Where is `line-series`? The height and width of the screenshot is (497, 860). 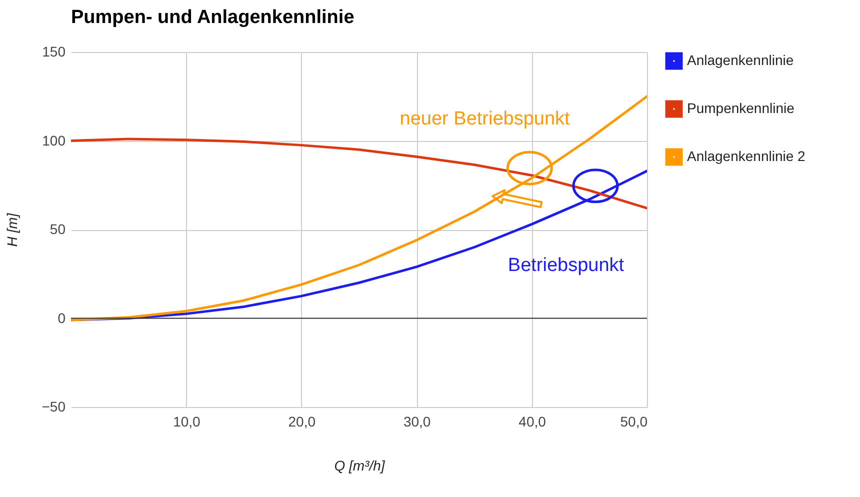
line-series is located at coordinates (359, 174).